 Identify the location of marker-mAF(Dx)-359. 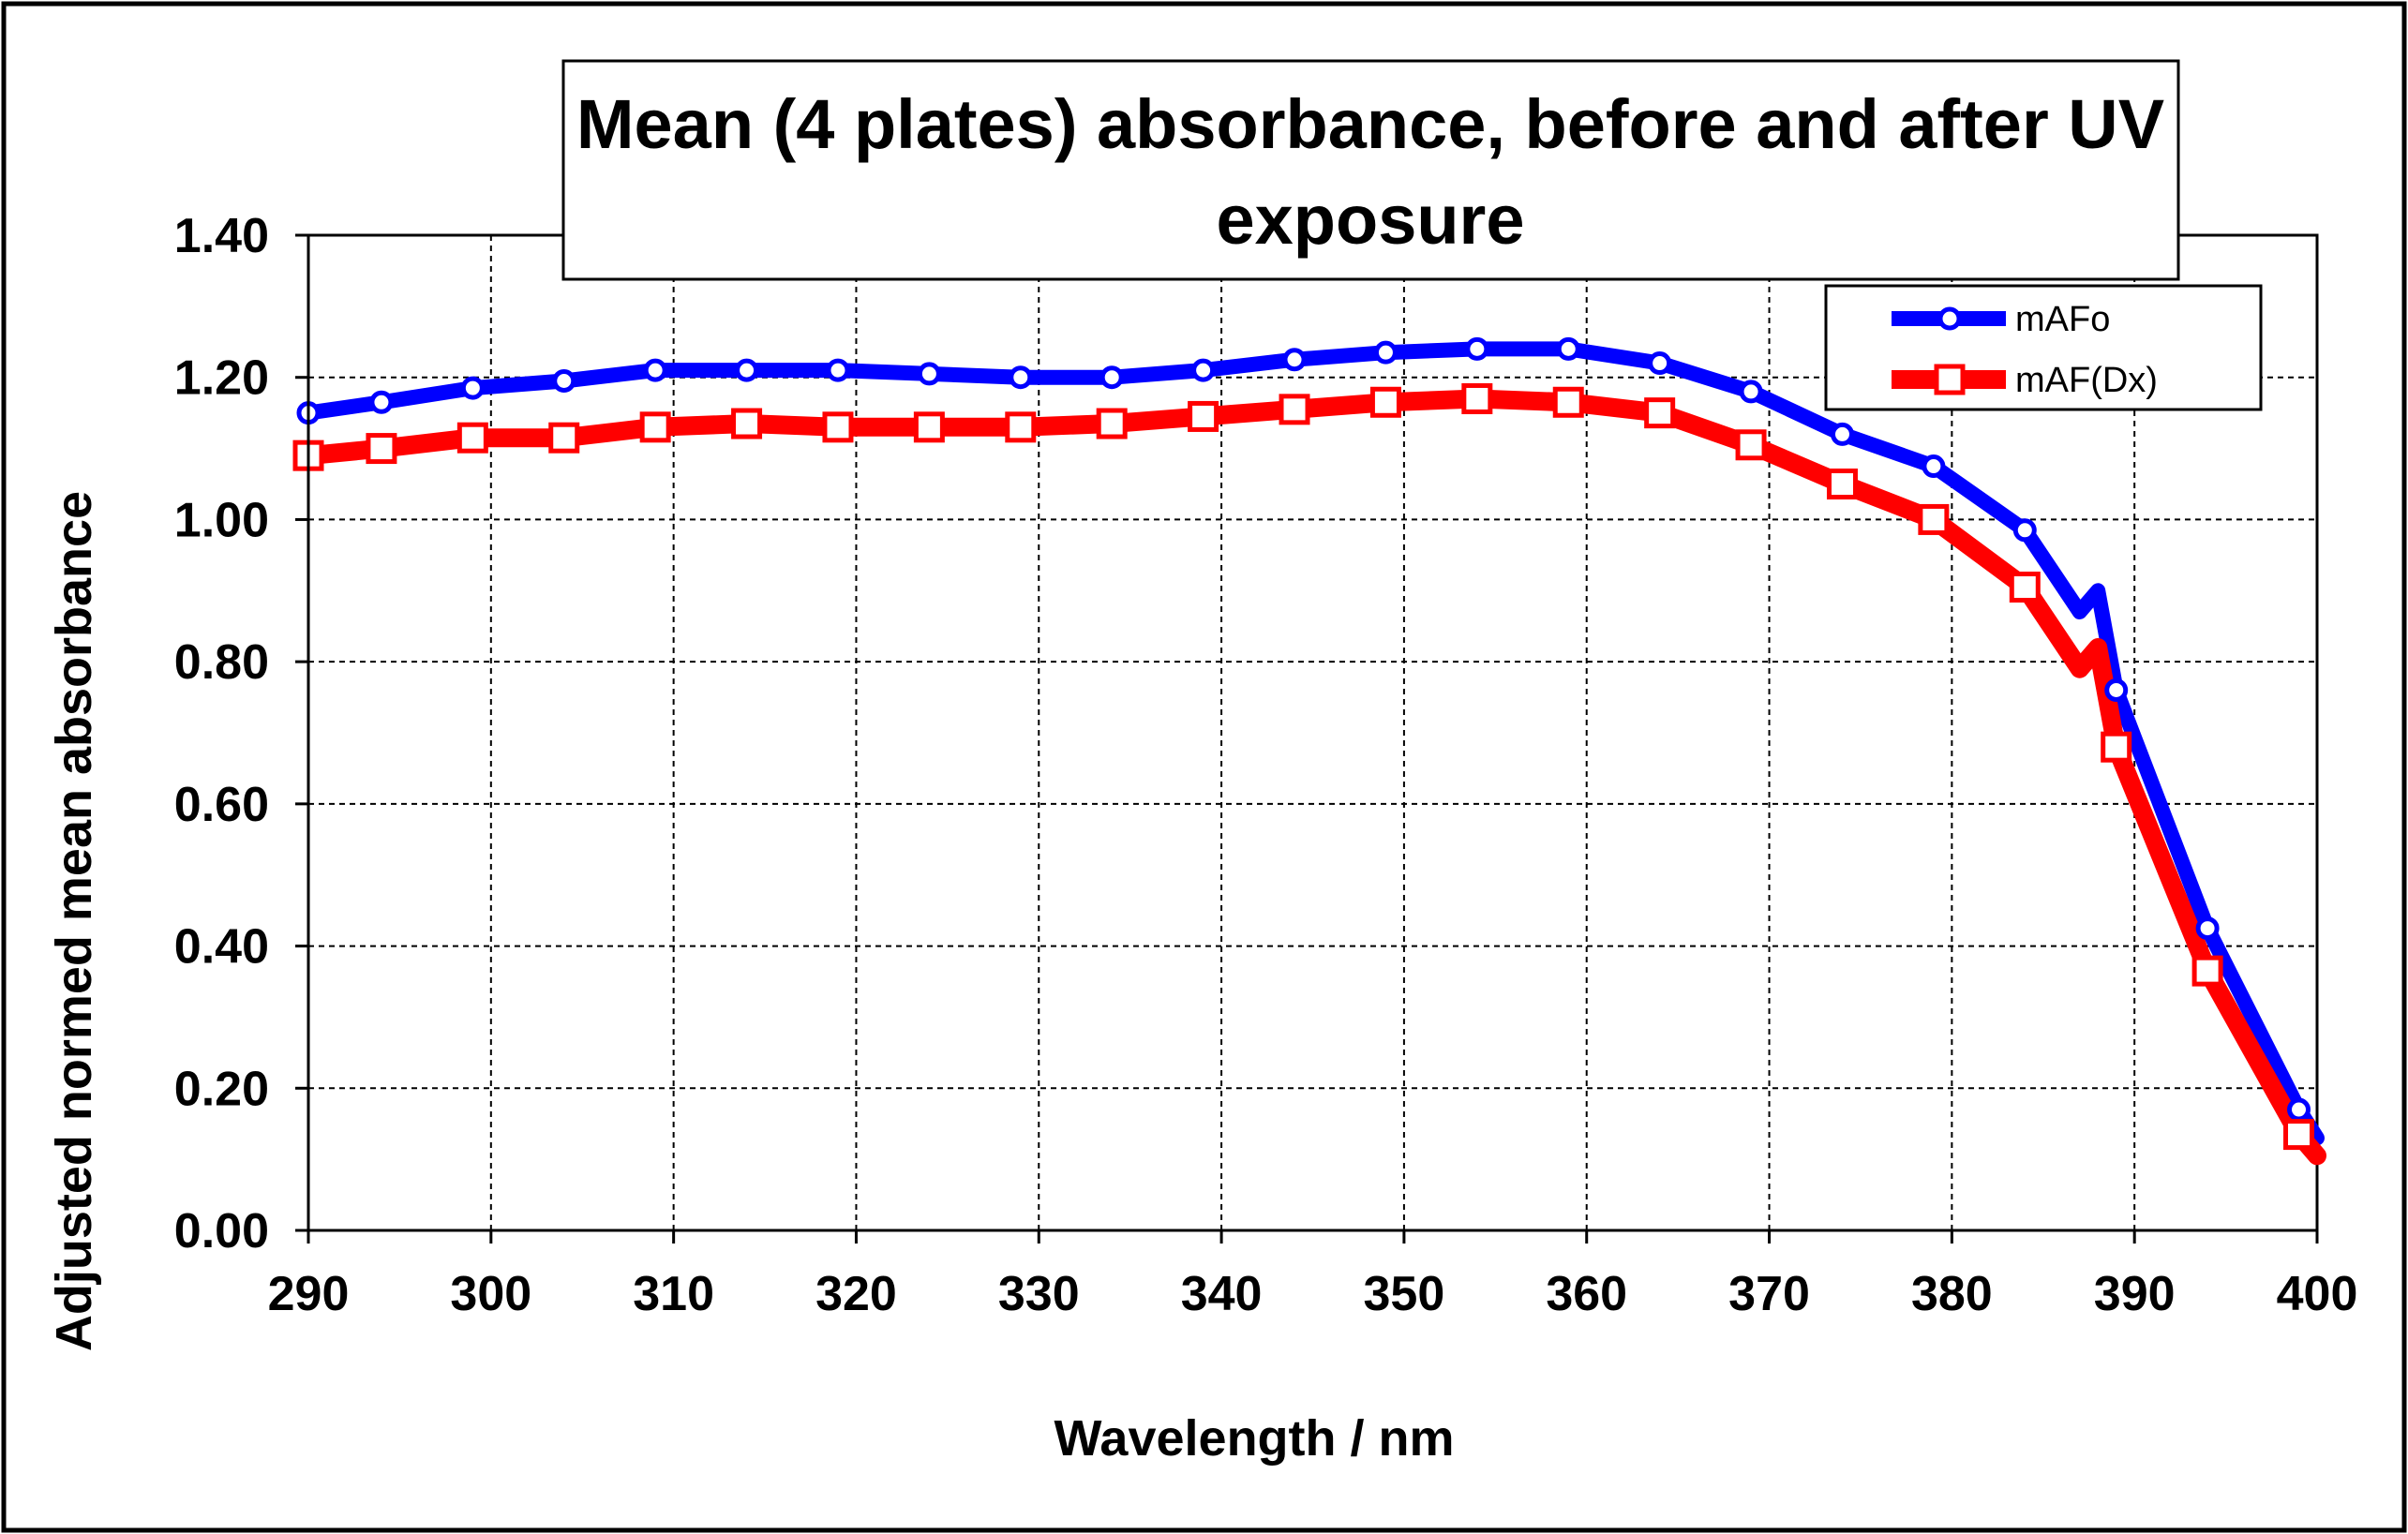
(1568, 402).